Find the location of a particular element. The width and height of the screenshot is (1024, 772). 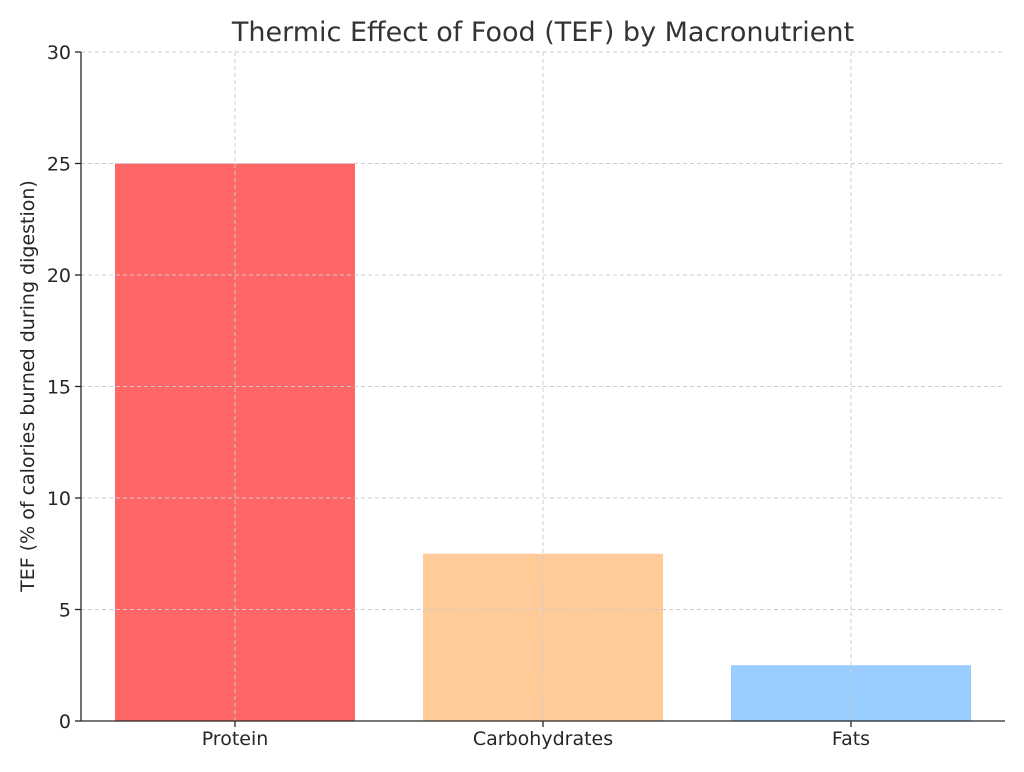

y-tick-label: 15 is located at coordinates (59, 388).